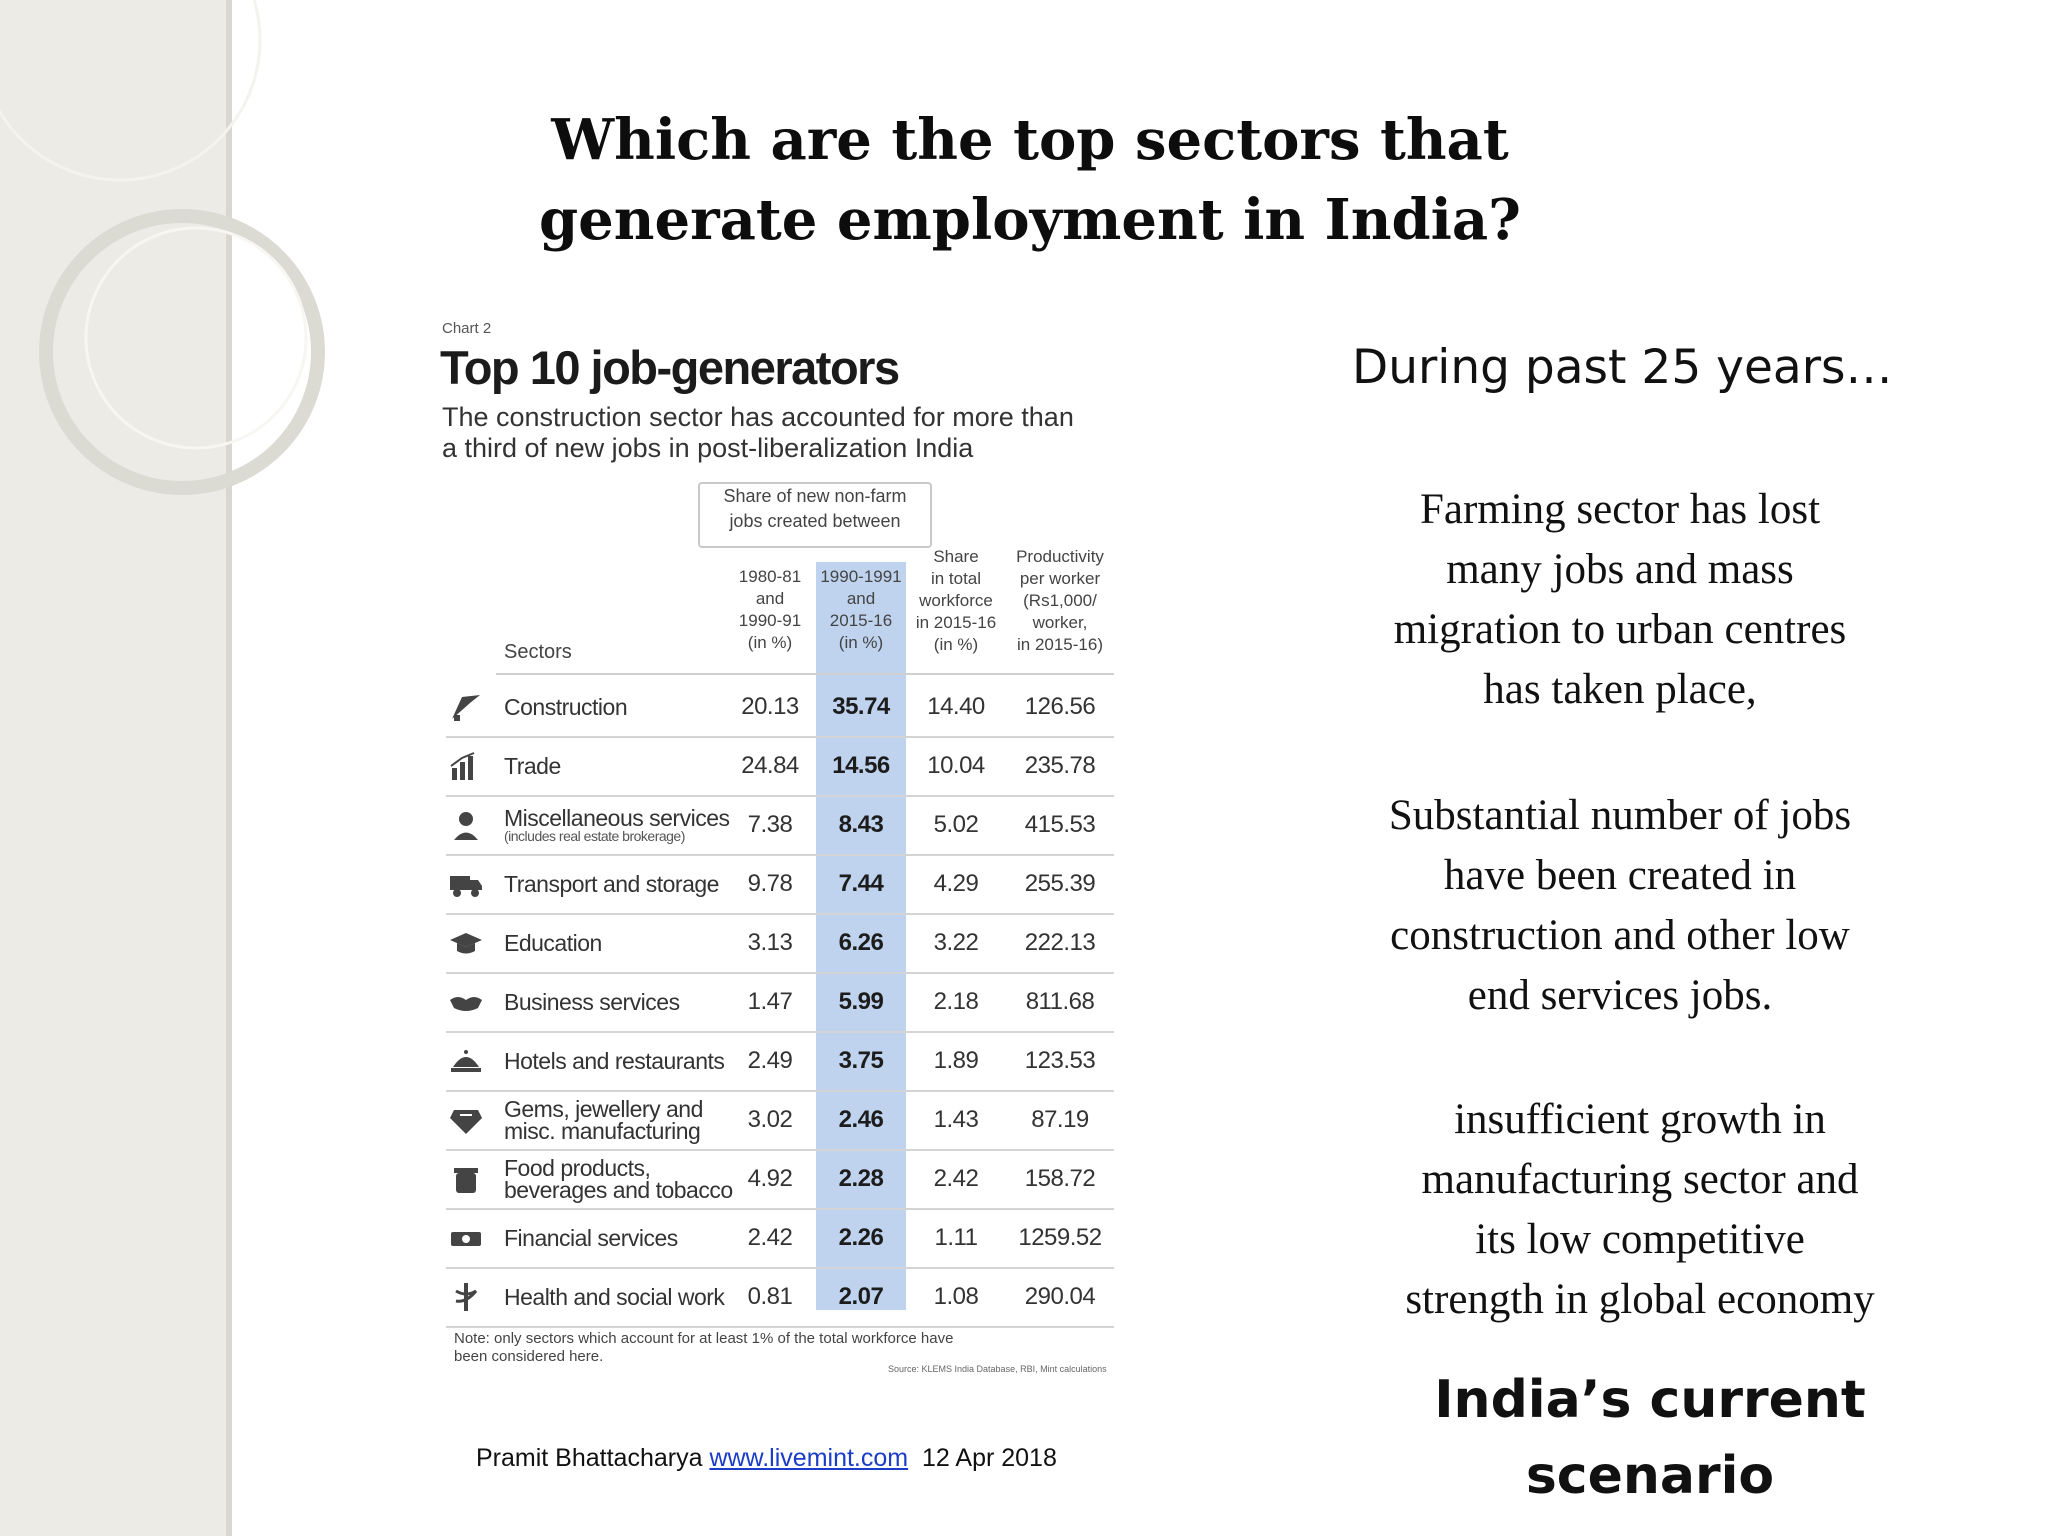 This screenshot has width=2048, height=1536. What do you see at coordinates (589, 1458) in the screenshot?
I see `credit-author: Pramit Bhattacharya` at bounding box center [589, 1458].